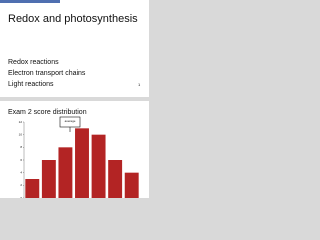 The height and width of the screenshot is (240, 320). What do you see at coordinates (31, 84) in the screenshot?
I see `bullet: Light reactions` at bounding box center [31, 84].